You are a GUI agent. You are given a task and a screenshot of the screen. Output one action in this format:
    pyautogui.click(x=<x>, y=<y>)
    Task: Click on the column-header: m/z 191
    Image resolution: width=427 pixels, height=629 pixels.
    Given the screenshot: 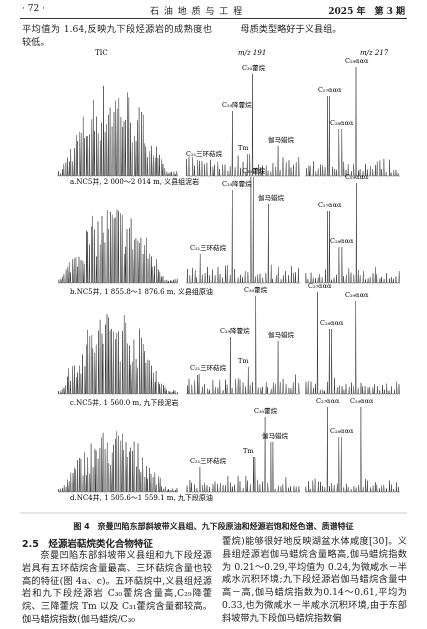 What is the action you would take?
    pyautogui.click(x=252, y=53)
    